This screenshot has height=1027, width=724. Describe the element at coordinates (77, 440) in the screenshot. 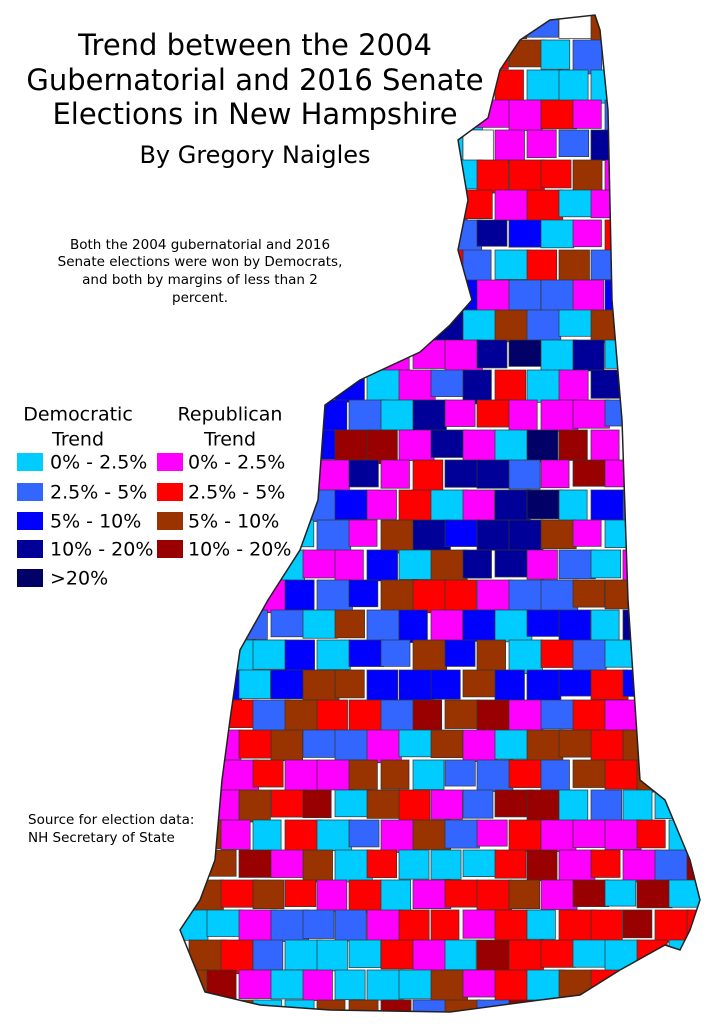

I see `legend-heading: Trend` at that location.